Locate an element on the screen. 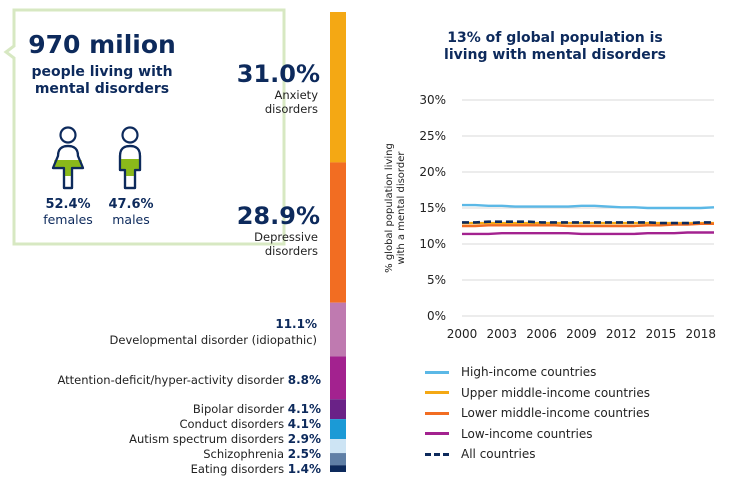 The width and height of the screenshot is (741, 486). eating-value: 1.4% is located at coordinates (304, 469).